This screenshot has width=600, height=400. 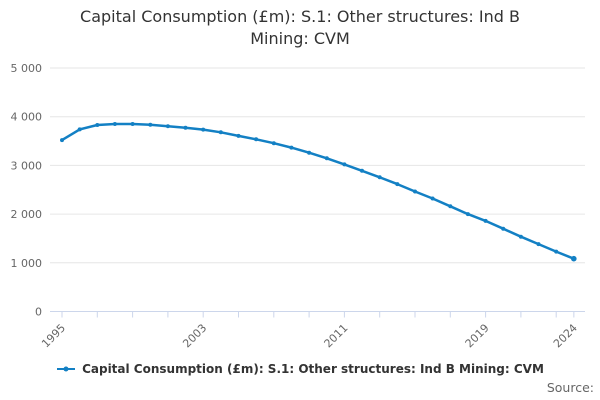 I want to click on x-tick-label: 2019, so click(x=477, y=335).